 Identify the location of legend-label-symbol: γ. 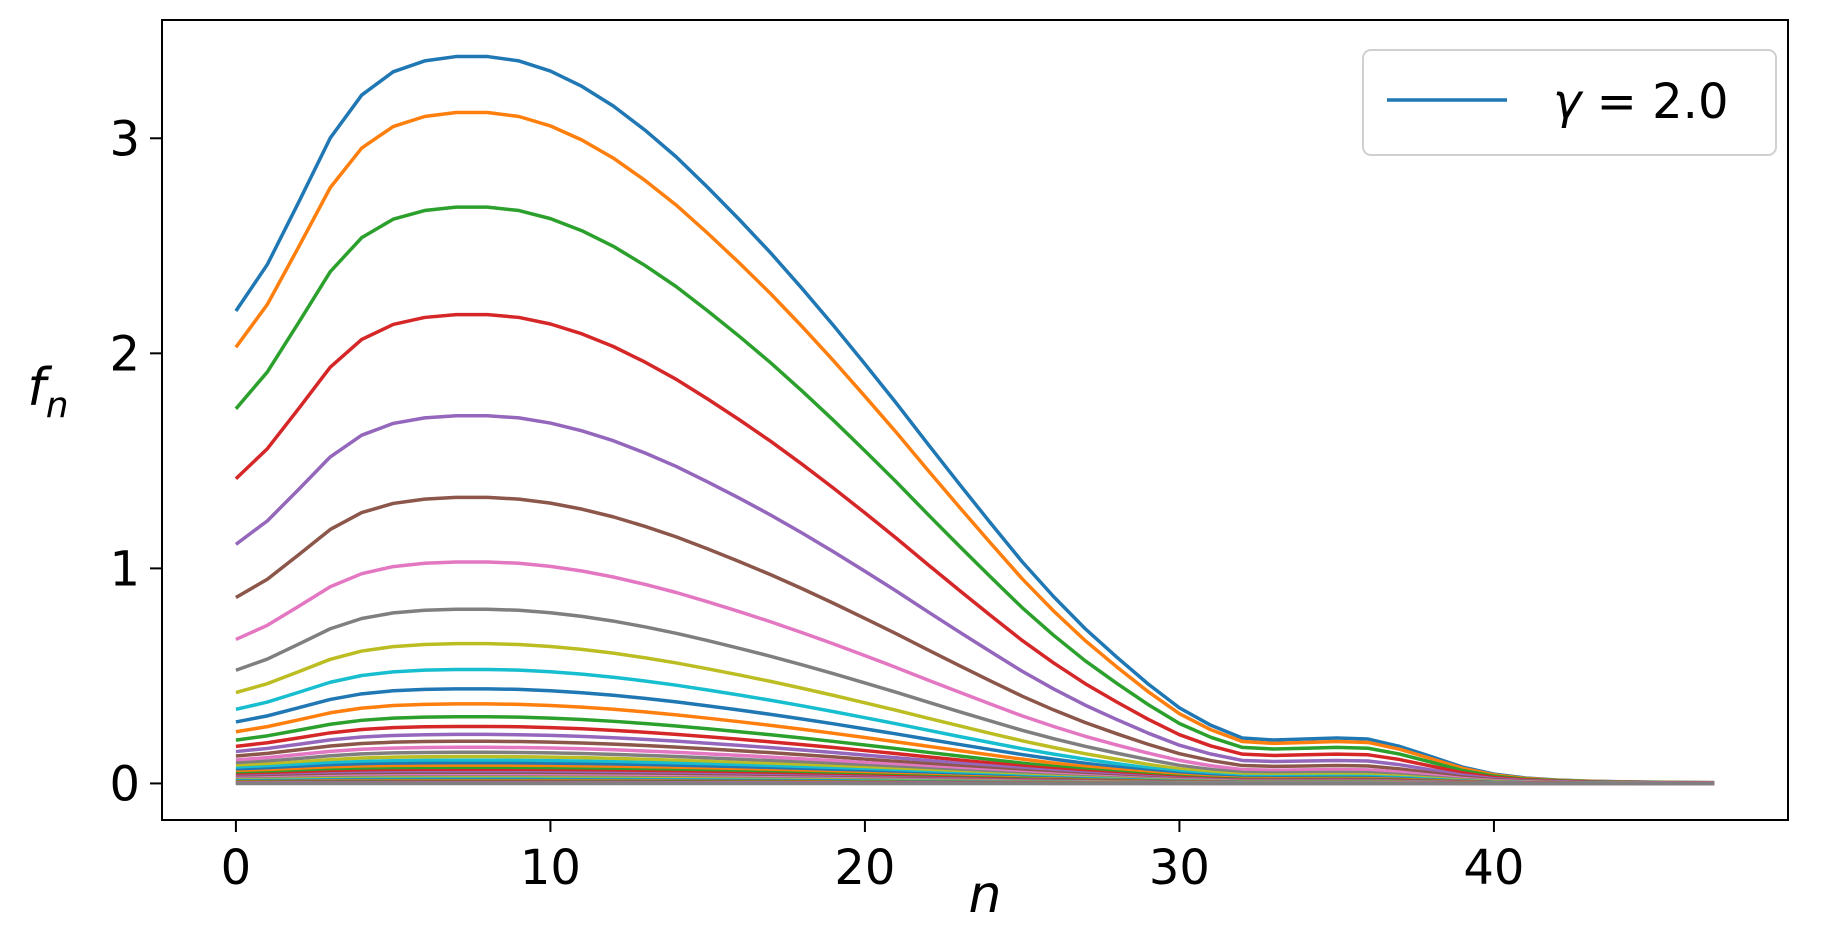
(1568, 102).